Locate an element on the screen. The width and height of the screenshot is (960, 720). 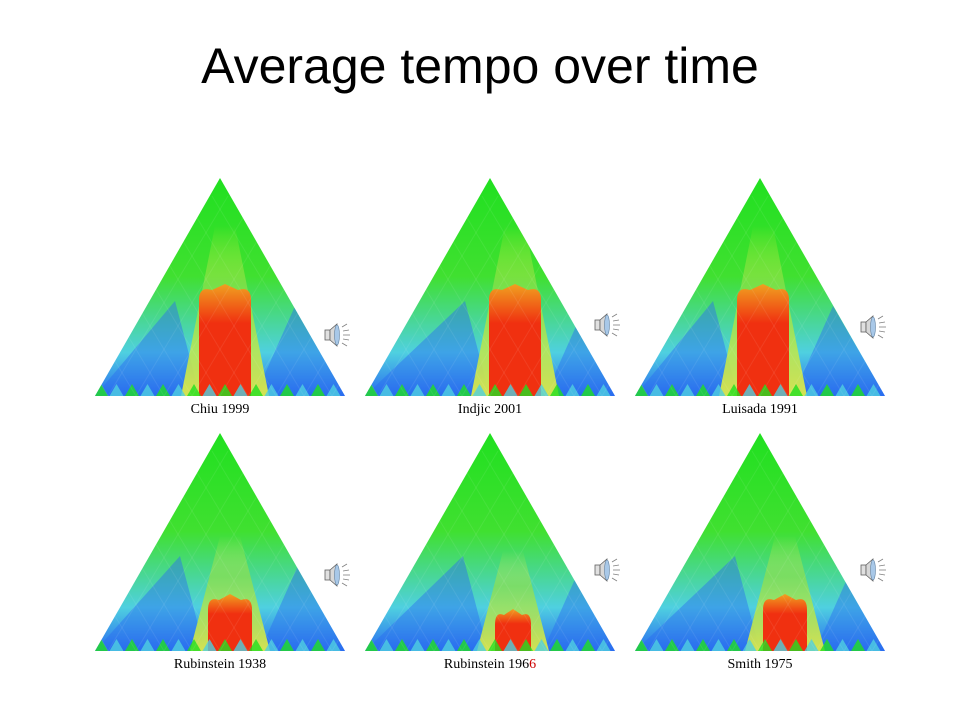
panel-caption: Luisada 1991 is located at coordinates (760, 409).